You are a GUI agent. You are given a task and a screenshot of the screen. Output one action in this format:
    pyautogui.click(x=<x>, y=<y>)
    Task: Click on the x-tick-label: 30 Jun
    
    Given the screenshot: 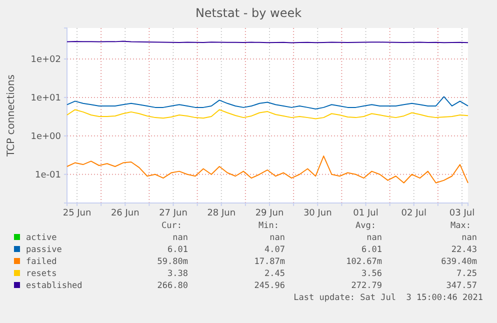 What is the action you would take?
    pyautogui.click(x=317, y=213)
    